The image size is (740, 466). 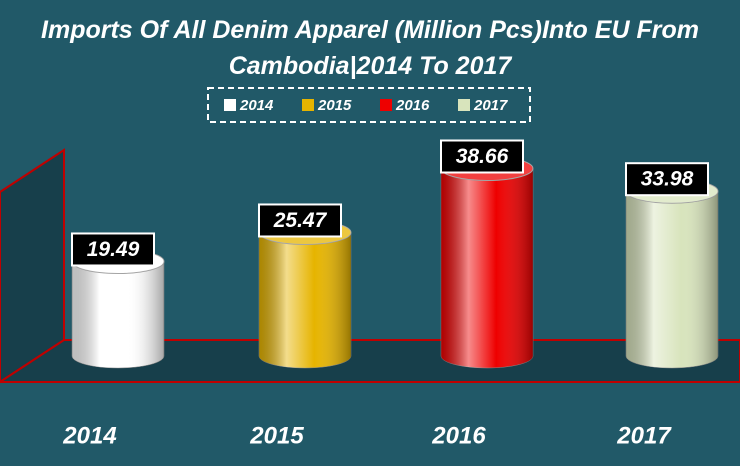 What do you see at coordinates (490, 105) in the screenshot?
I see `legend-label: 2017` at bounding box center [490, 105].